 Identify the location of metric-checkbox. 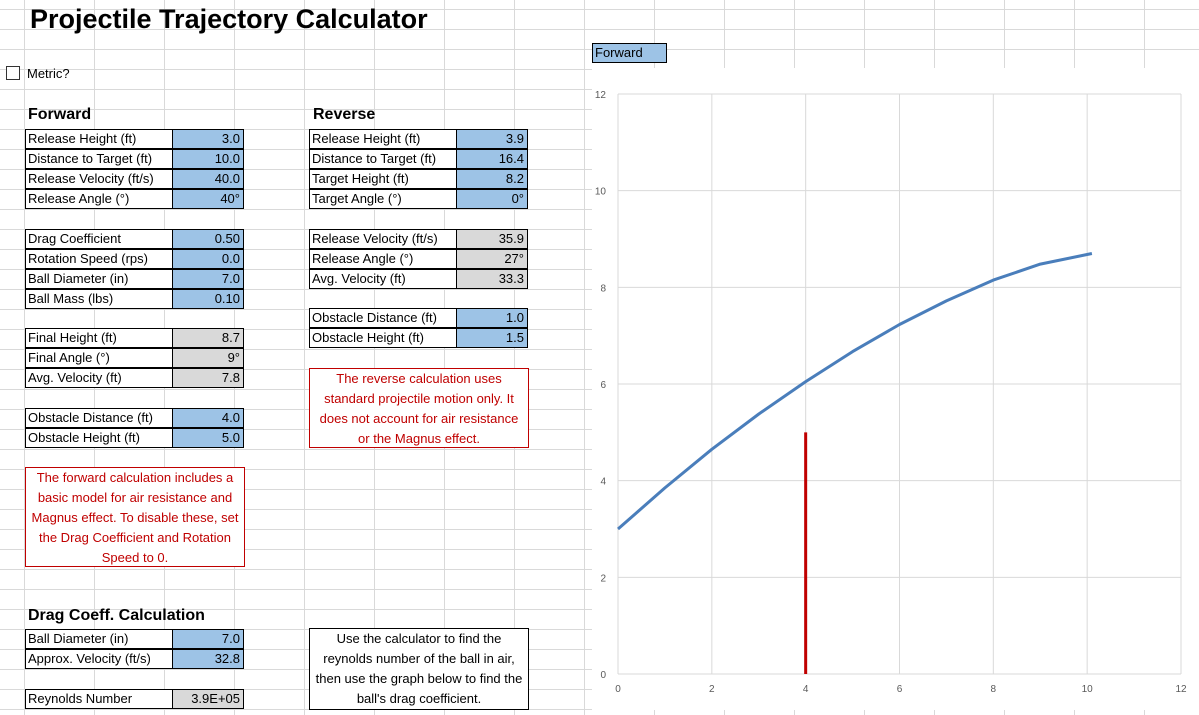
(13, 73).